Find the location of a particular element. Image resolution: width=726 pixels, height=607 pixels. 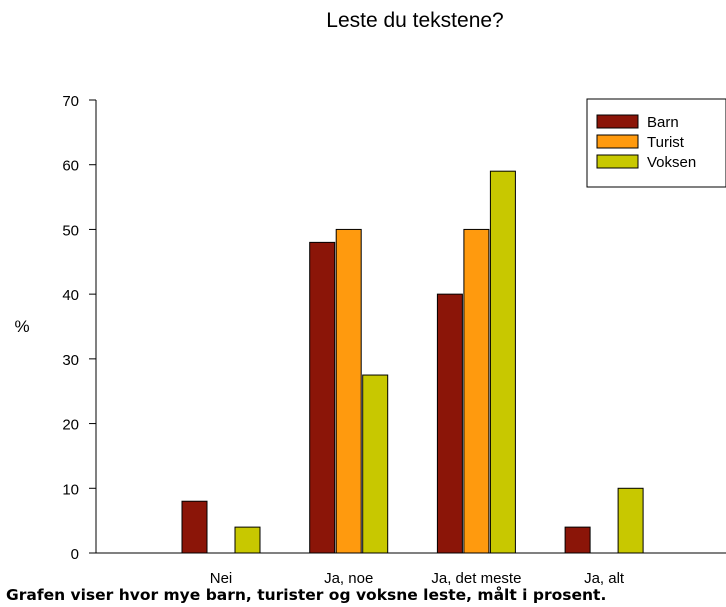

x-tick-label: Nei is located at coordinates (221, 578).